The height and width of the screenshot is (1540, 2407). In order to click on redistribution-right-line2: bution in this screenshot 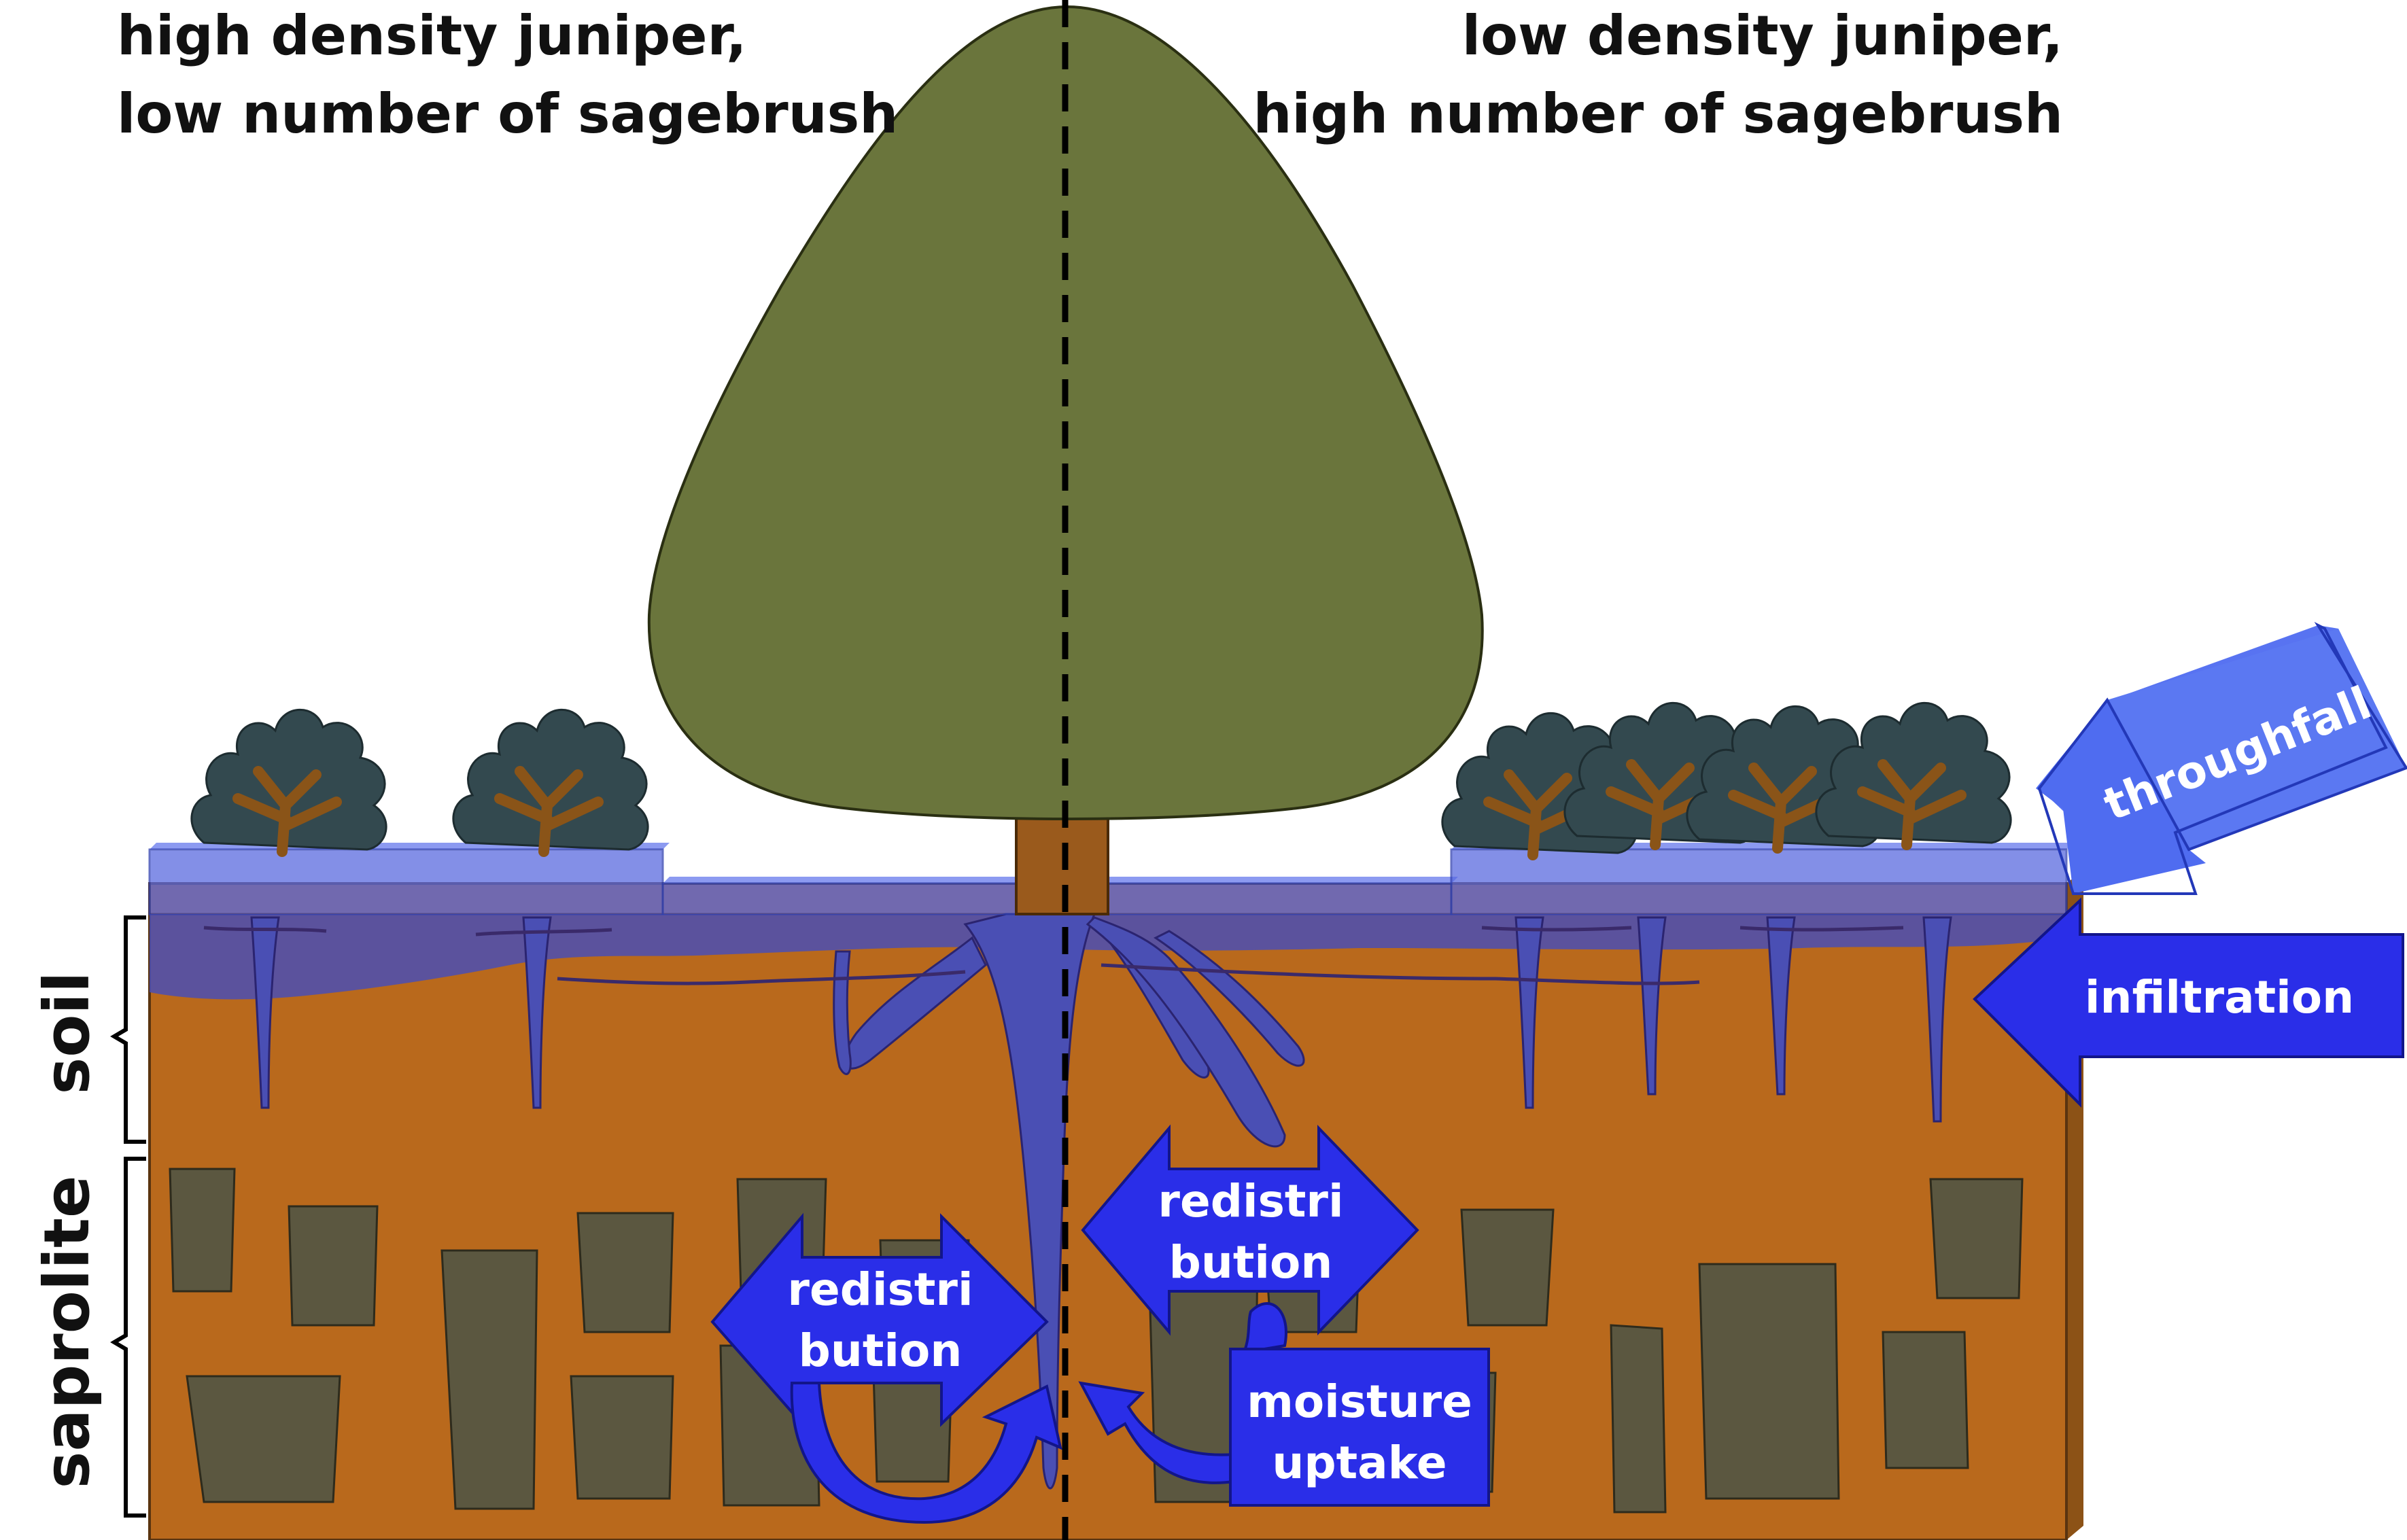, I will do `click(1251, 1263)`.